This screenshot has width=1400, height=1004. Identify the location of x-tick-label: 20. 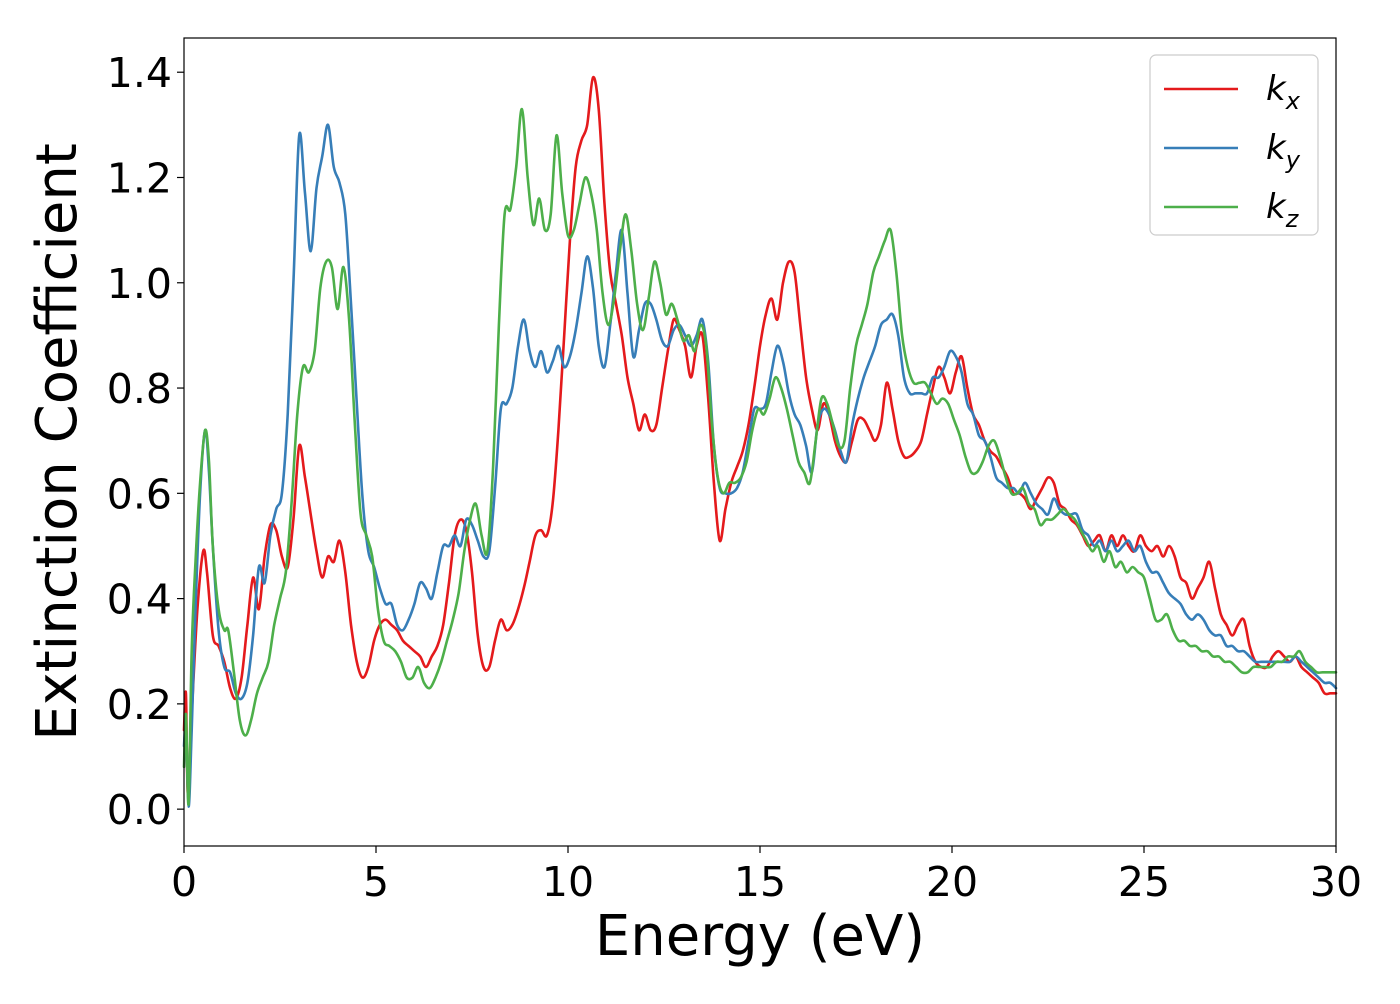
(952, 882).